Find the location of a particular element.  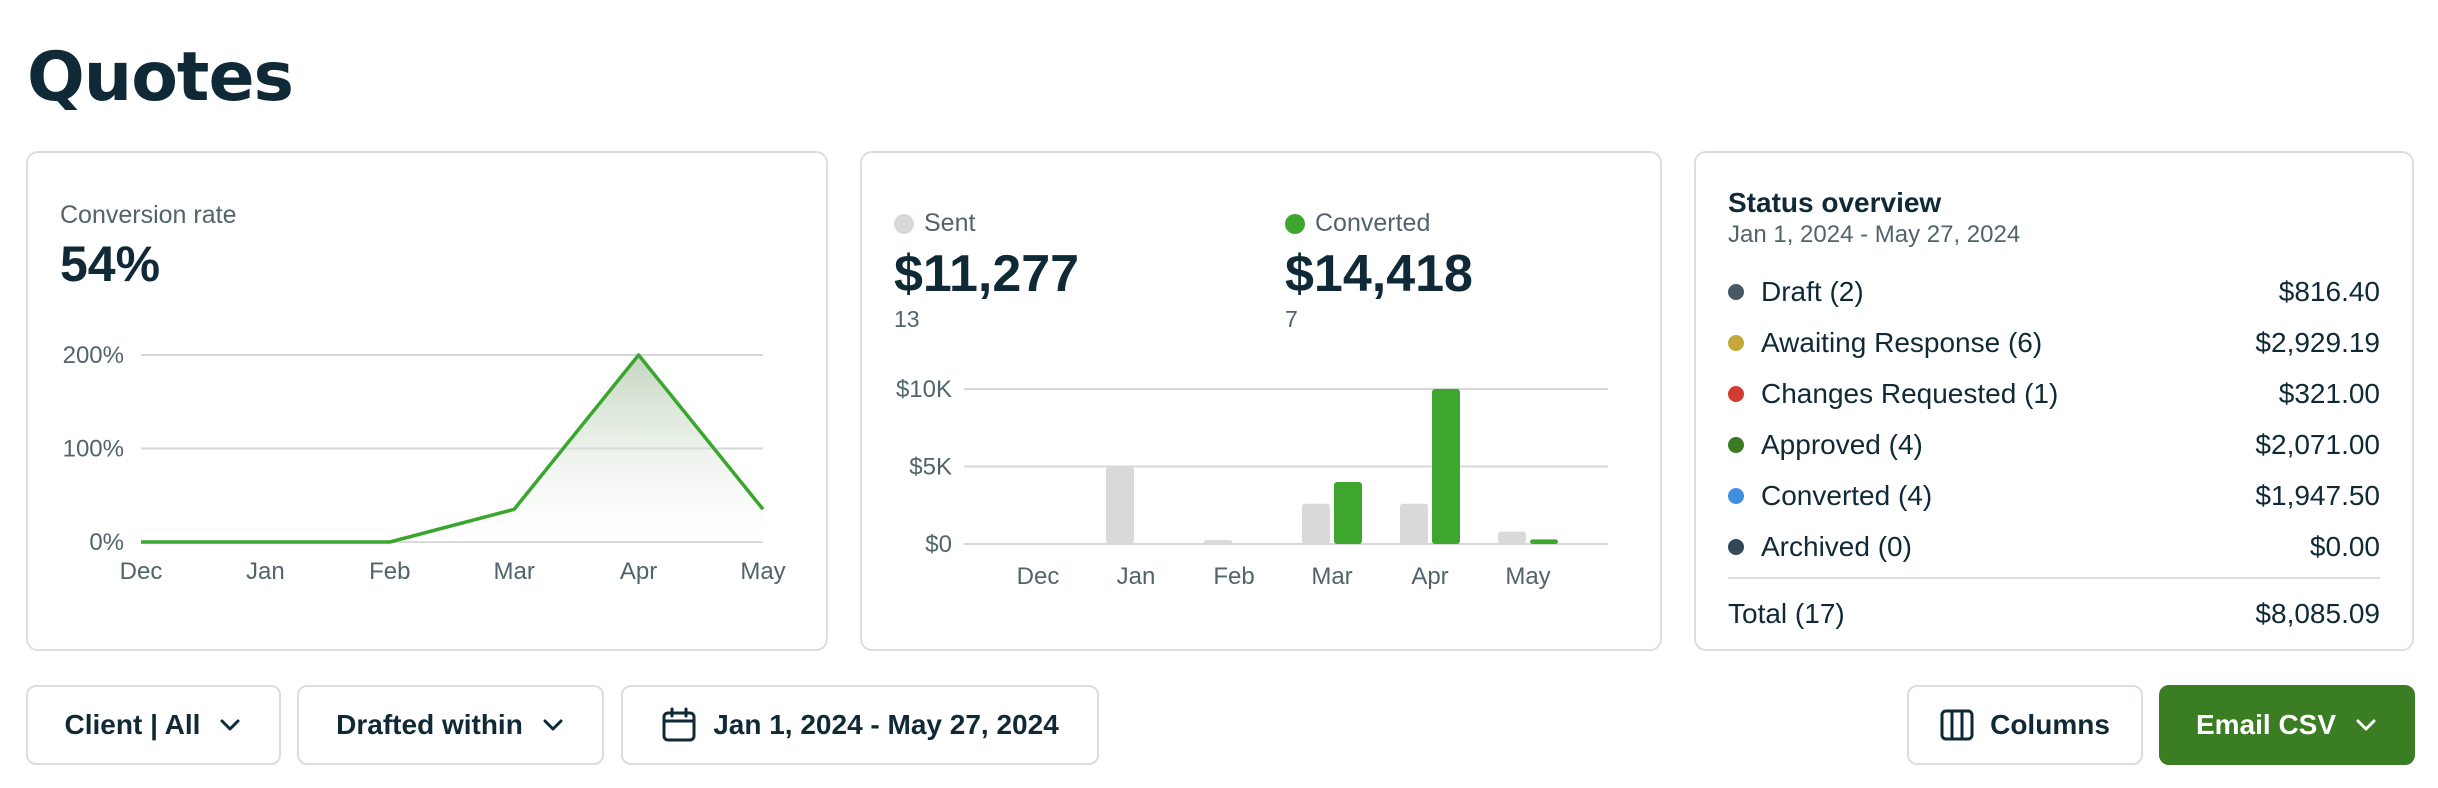

status-total-label: Total (17) is located at coordinates (1786, 613).